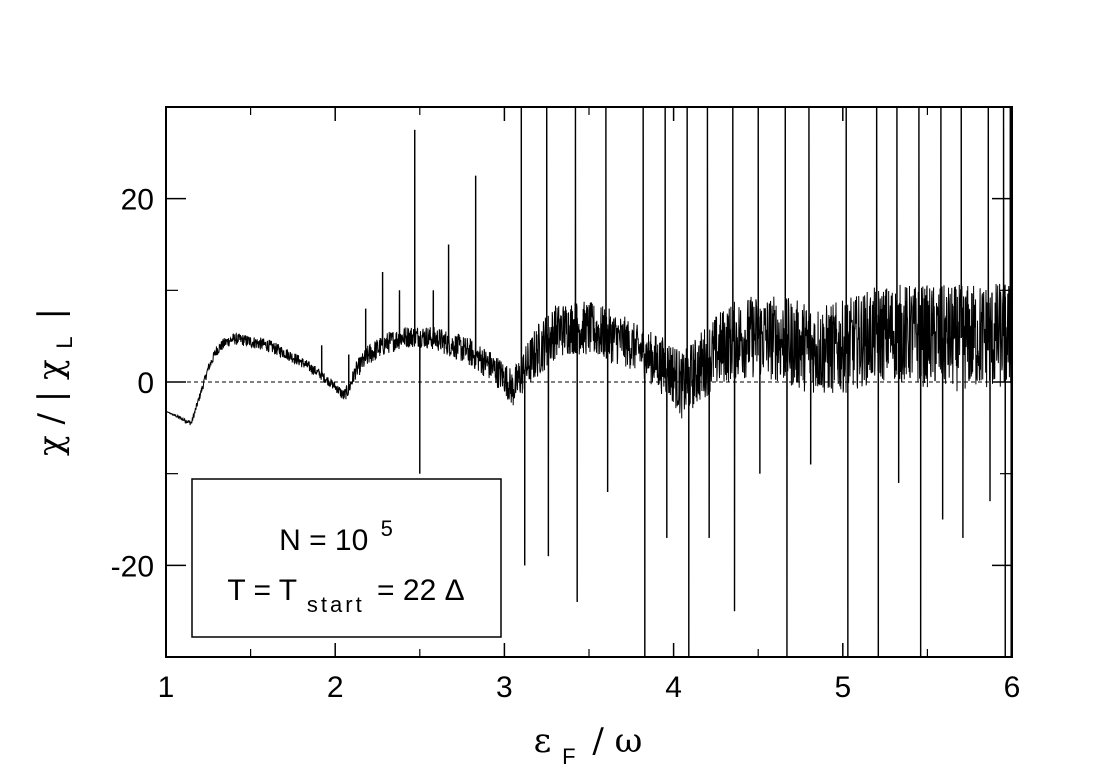  What do you see at coordinates (336, 604) in the screenshot?
I see `legend-t-subscript: start` at bounding box center [336, 604].